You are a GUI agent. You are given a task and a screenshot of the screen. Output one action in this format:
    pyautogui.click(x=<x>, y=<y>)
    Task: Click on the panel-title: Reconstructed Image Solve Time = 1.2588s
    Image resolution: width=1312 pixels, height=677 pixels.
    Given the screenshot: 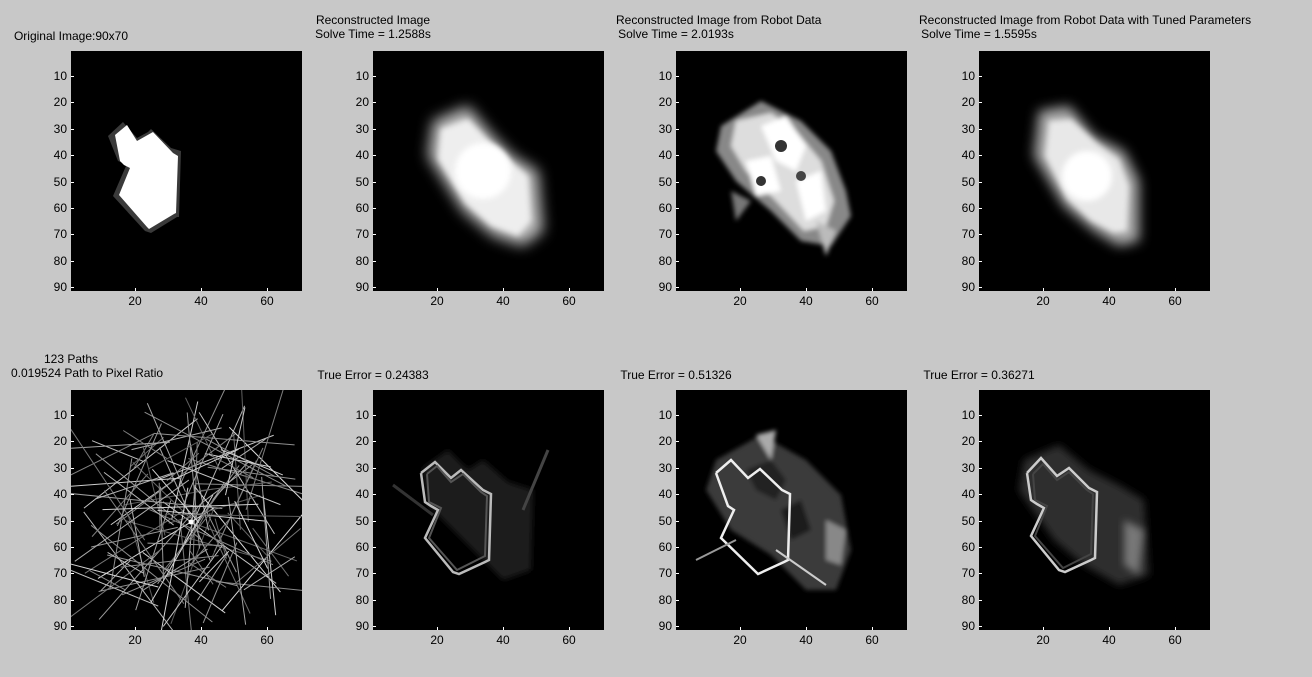 What is the action you would take?
    pyautogui.click(x=373, y=27)
    